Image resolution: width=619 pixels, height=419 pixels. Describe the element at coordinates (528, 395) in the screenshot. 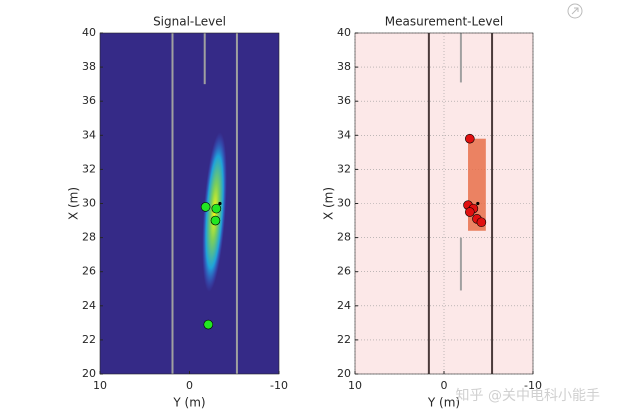

I see `watermark: 知乎 @关中电科小能手` at that location.